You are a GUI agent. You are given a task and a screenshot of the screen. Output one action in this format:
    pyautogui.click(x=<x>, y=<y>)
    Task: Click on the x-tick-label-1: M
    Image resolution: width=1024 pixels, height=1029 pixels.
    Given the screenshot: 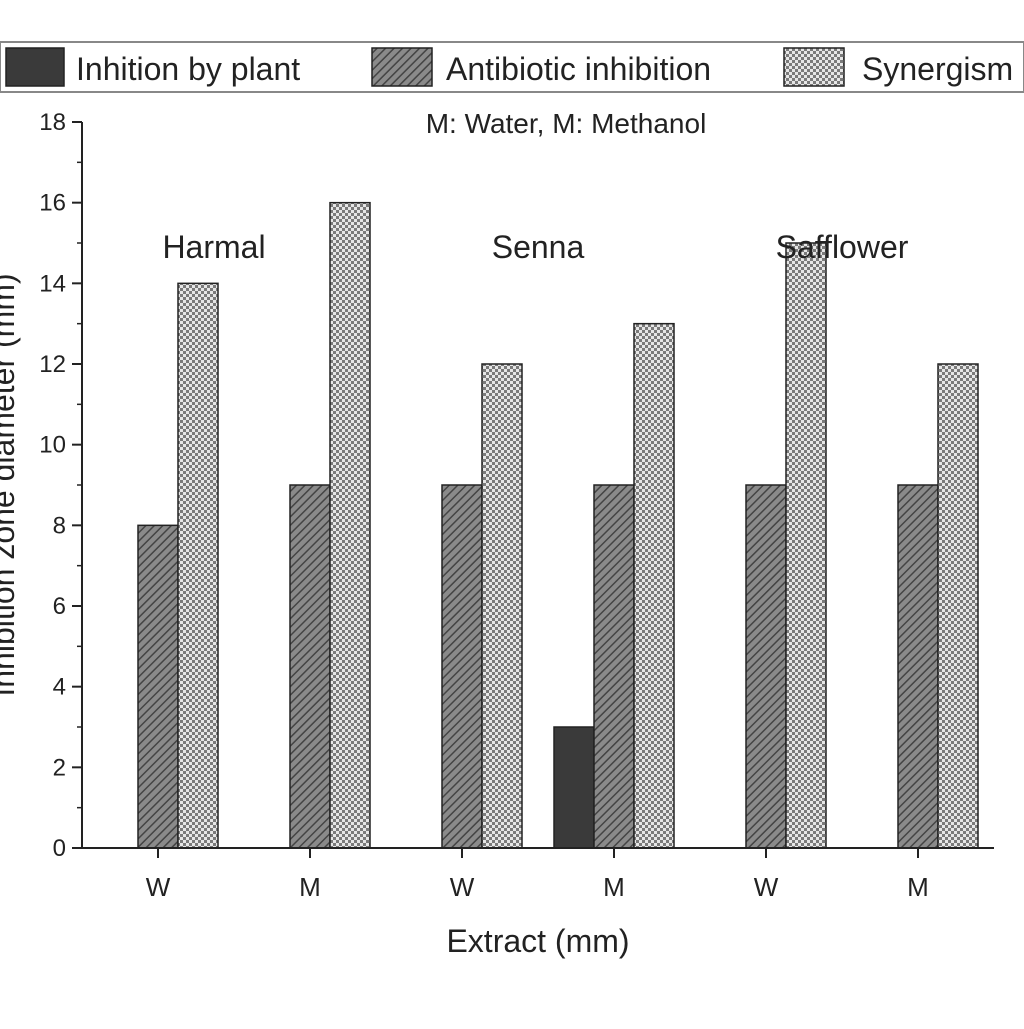 What is the action you would take?
    pyautogui.click(x=310, y=887)
    